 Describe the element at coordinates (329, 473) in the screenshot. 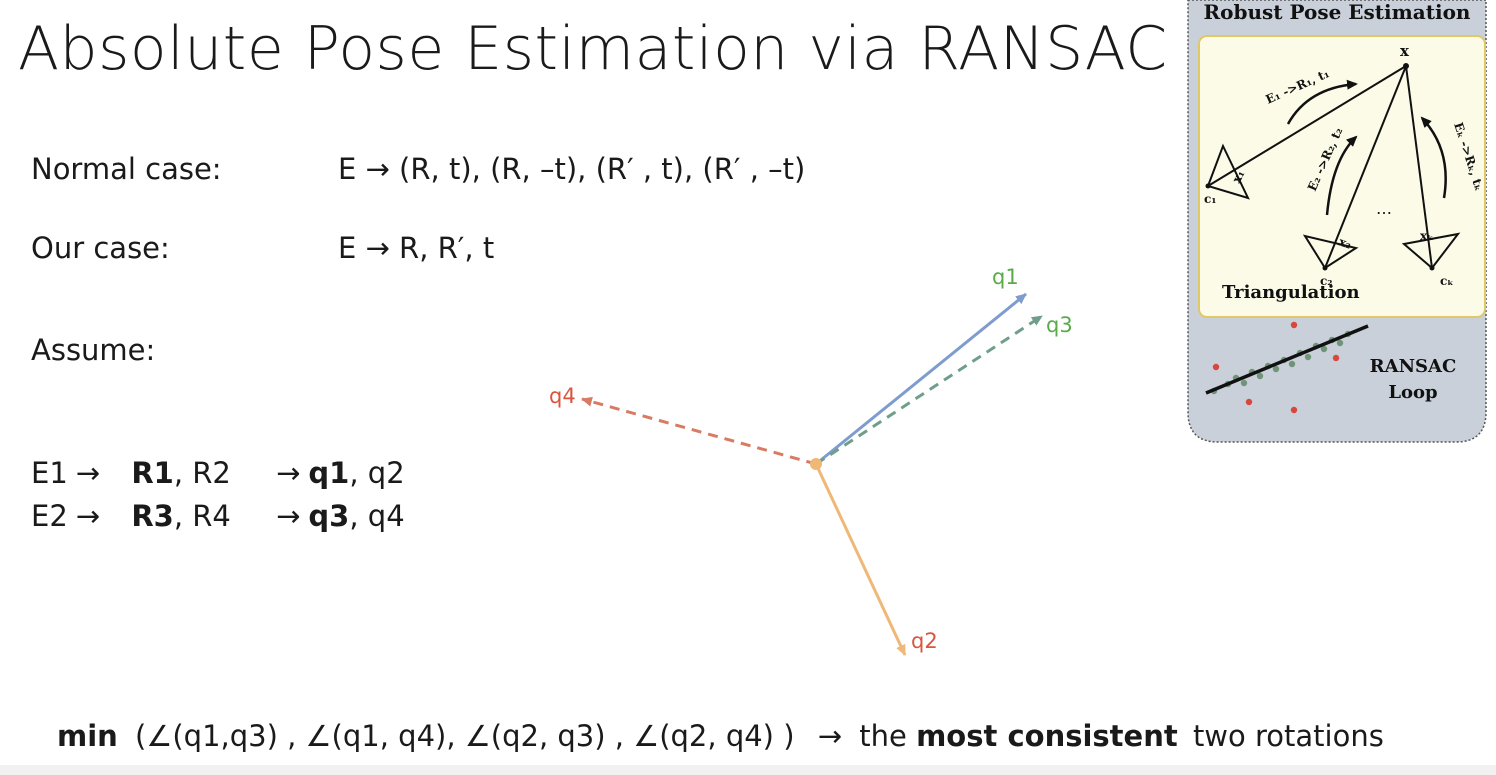

I see `mapping-q1-bold: q1` at that location.